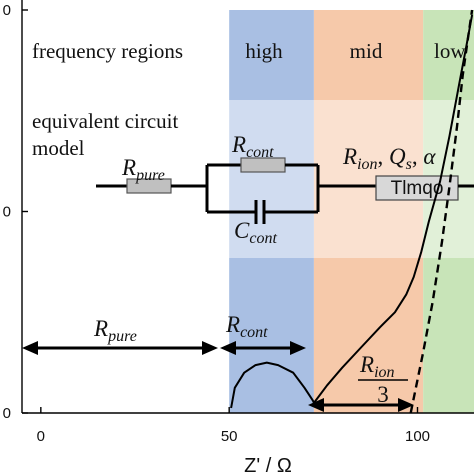 Image resolution: width=474 pixels, height=474 pixels. I want to click on equivalent-circuit-label-line2: model, so click(58, 148).